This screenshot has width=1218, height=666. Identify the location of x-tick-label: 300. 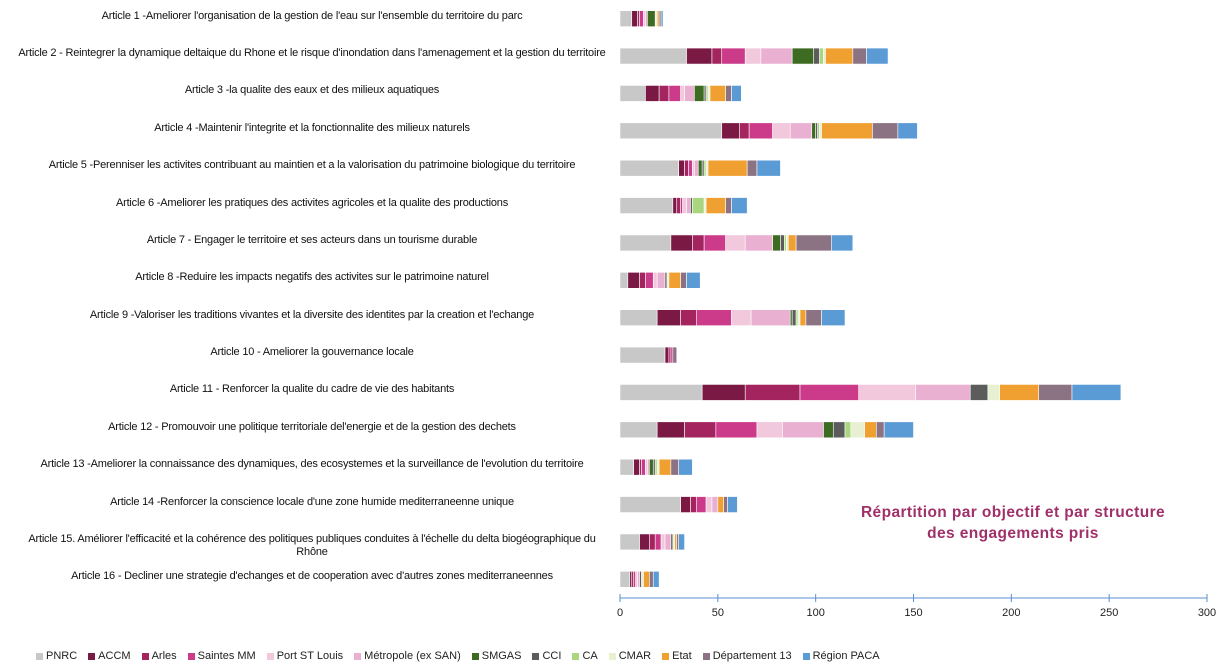
(1207, 613).